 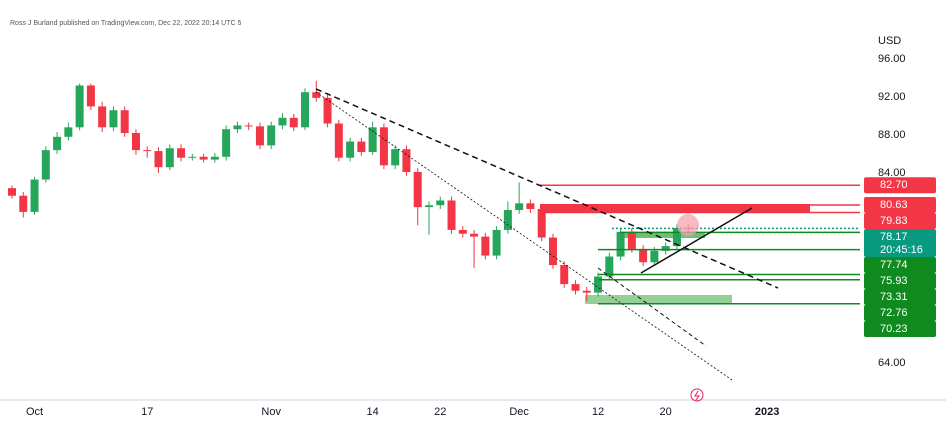 What do you see at coordinates (147, 412) in the screenshot?
I see `x-tick-label: 17` at bounding box center [147, 412].